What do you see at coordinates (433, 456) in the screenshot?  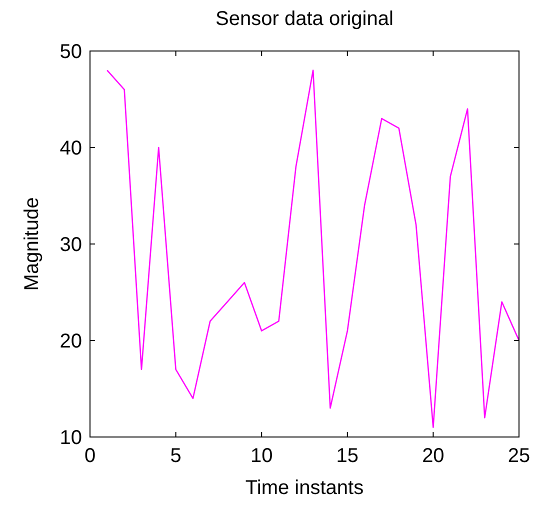 I see `x-tick-label: 20` at bounding box center [433, 456].